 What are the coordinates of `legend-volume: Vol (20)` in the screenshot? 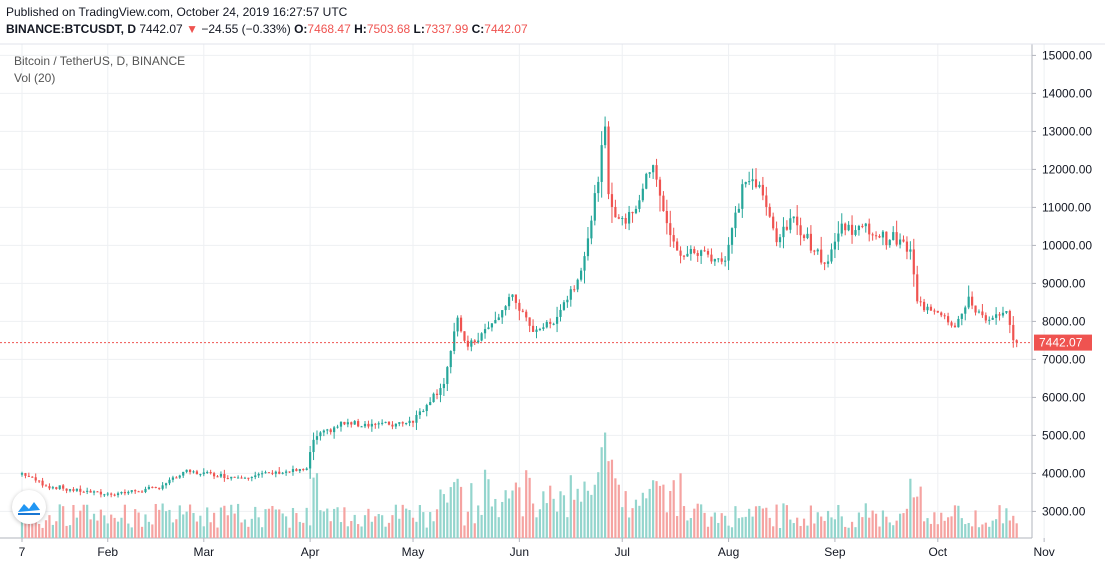 It's located at (35, 78).